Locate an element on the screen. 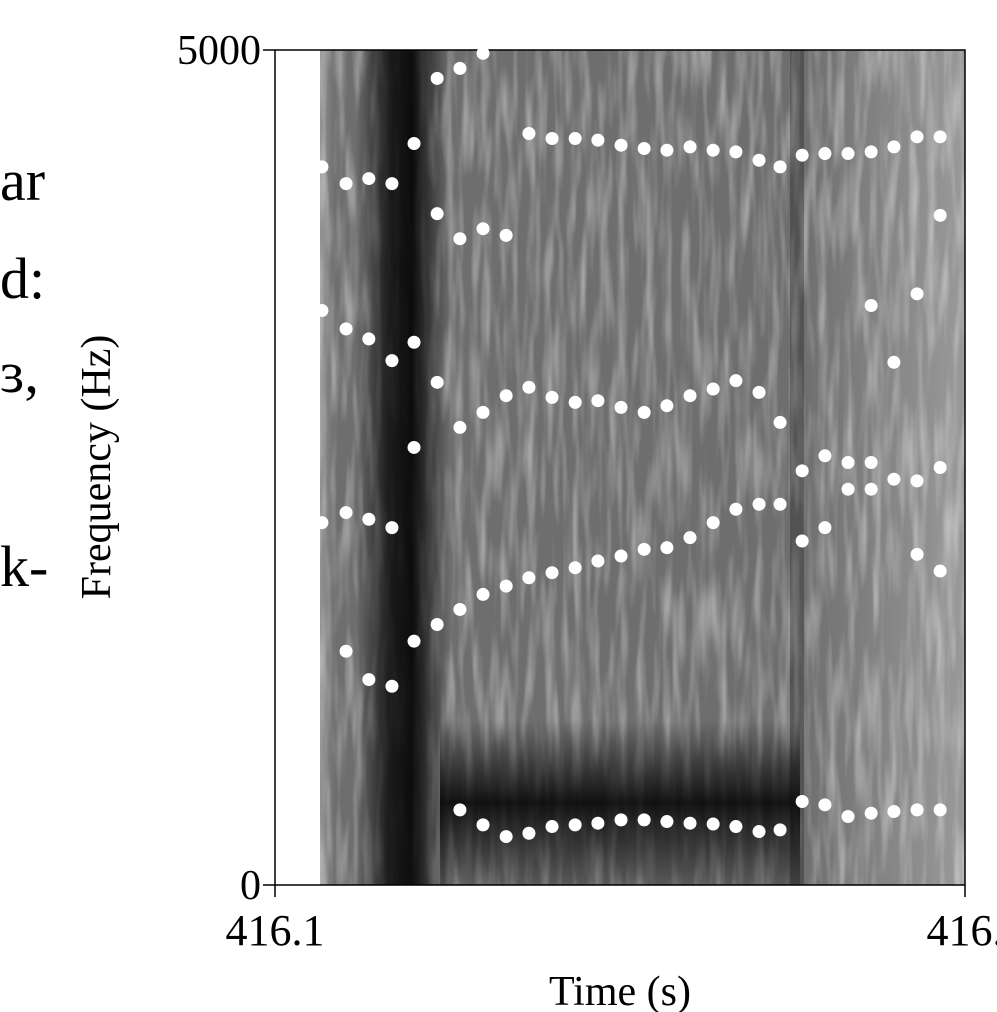 This screenshot has width=997, height=1012. x-tick-label: 416.1 is located at coordinates (275, 930).